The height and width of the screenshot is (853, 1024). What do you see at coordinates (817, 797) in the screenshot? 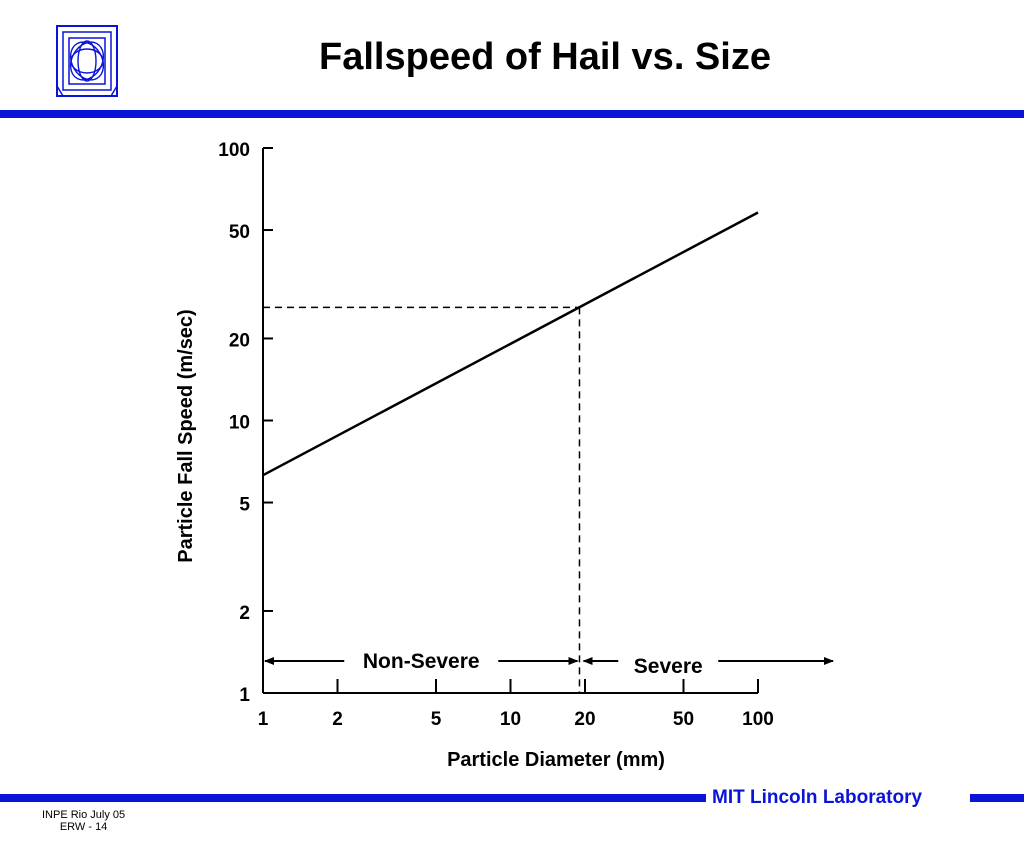
I see `footer-lab-name: MIT Lincoln Laboratory` at bounding box center [817, 797].